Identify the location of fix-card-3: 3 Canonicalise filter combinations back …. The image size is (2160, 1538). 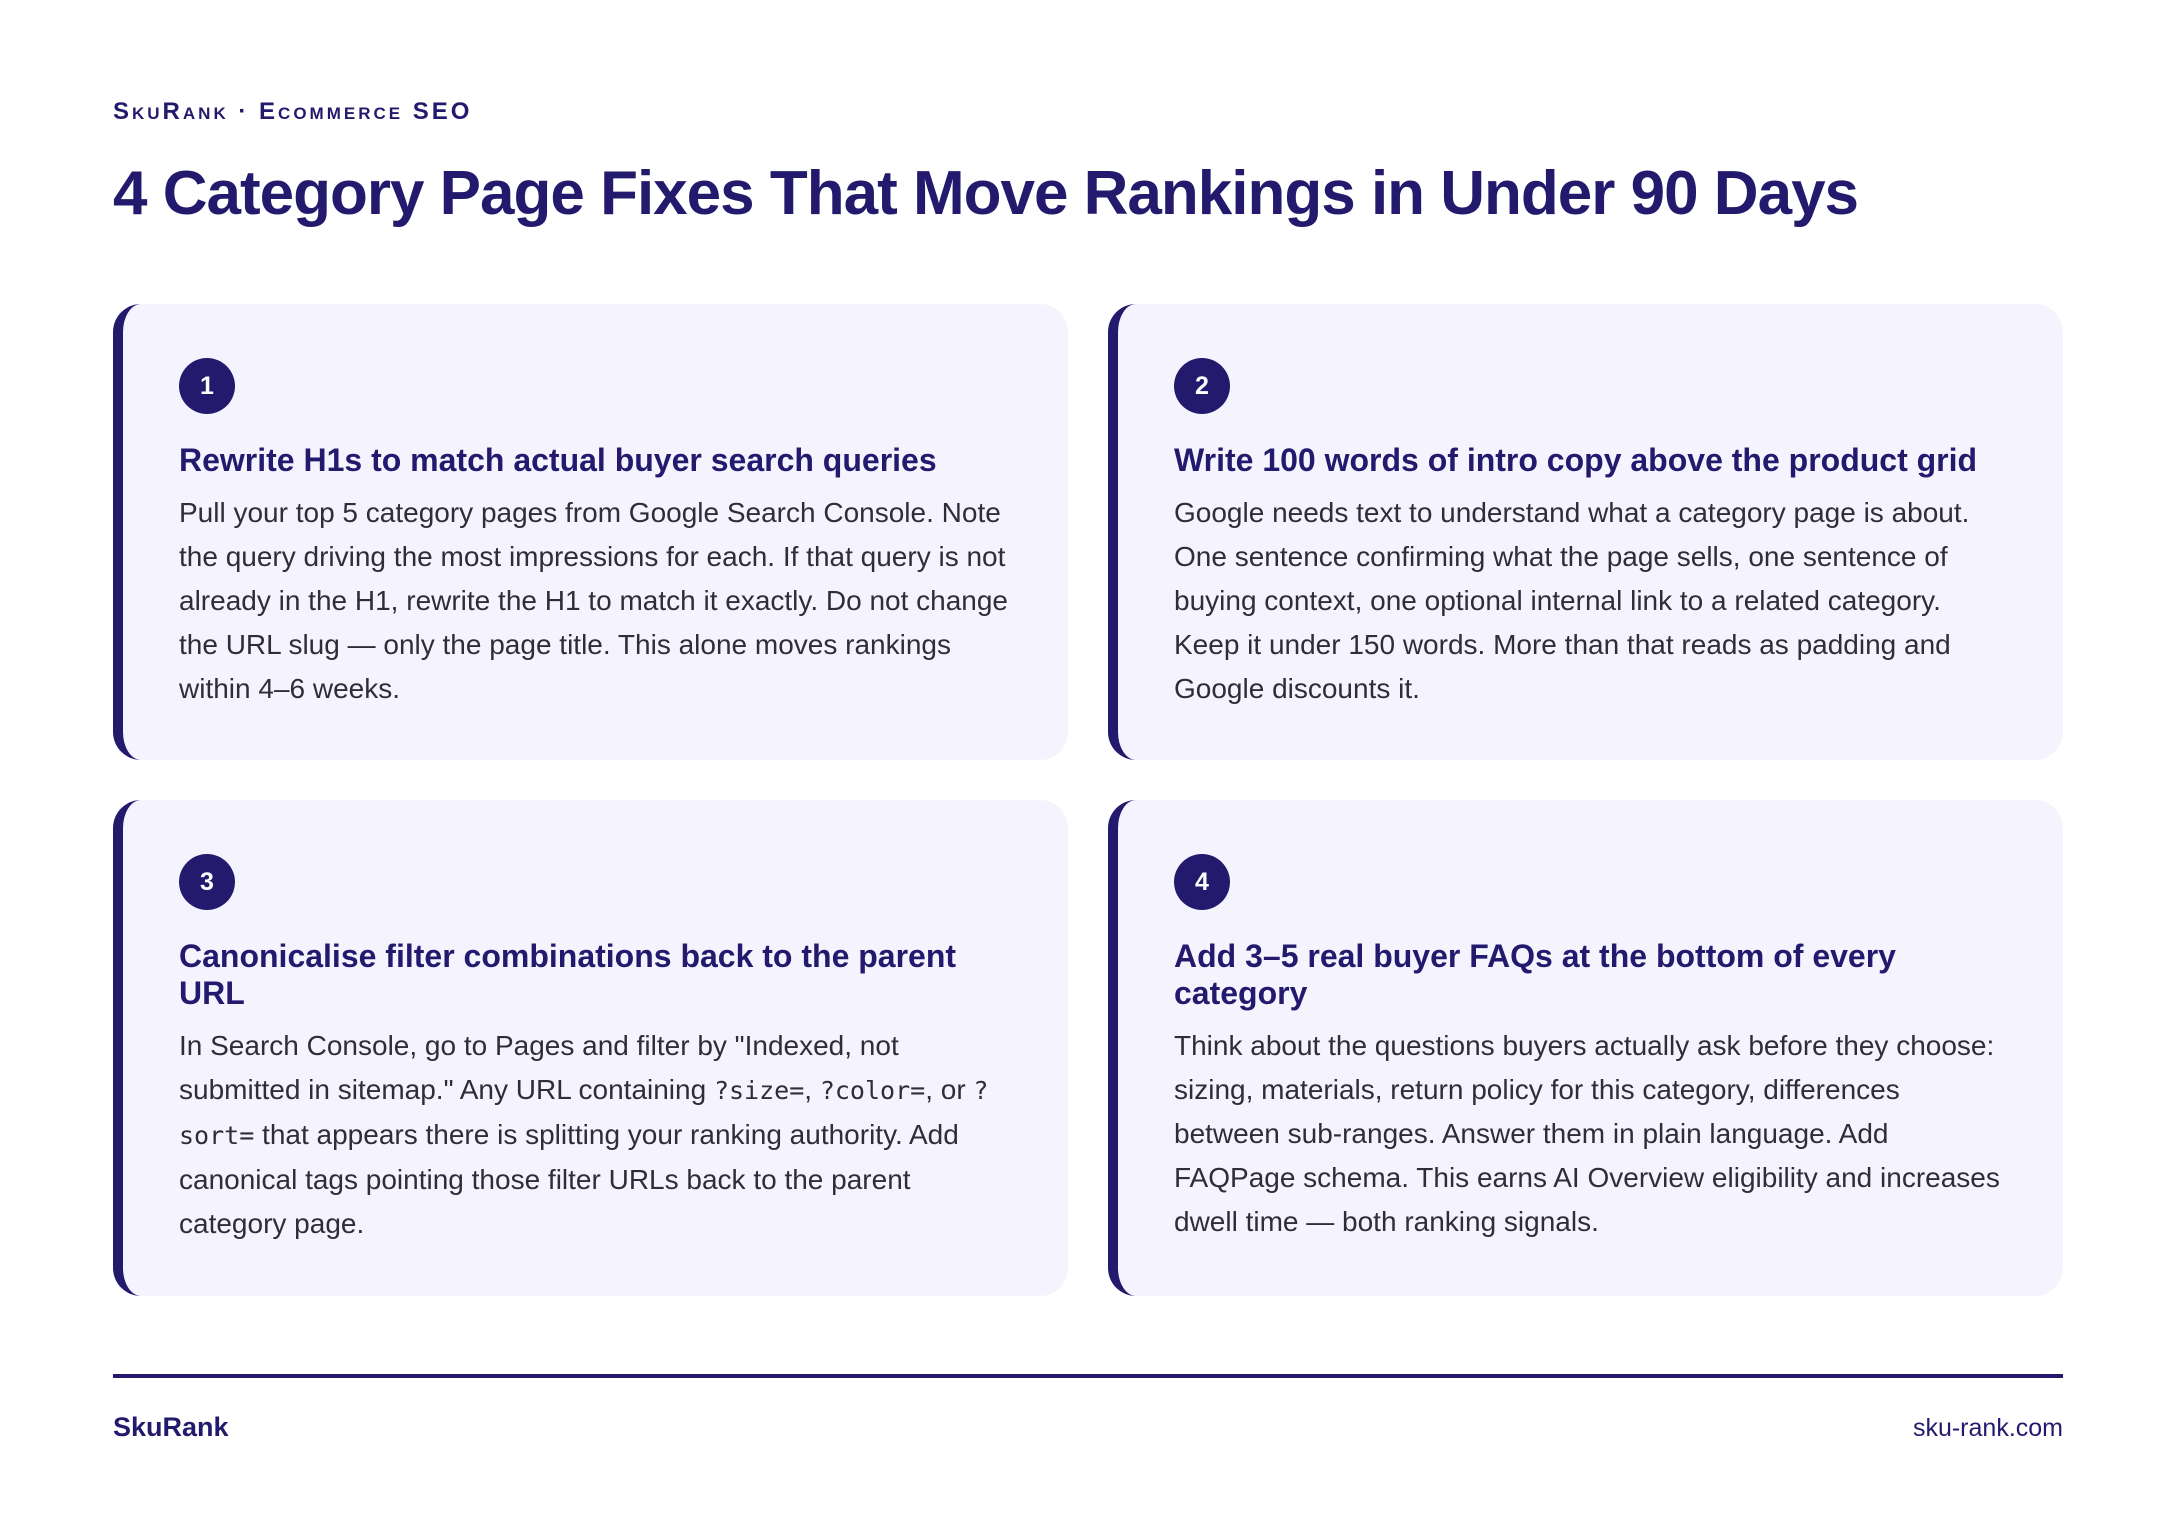
(590, 1048).